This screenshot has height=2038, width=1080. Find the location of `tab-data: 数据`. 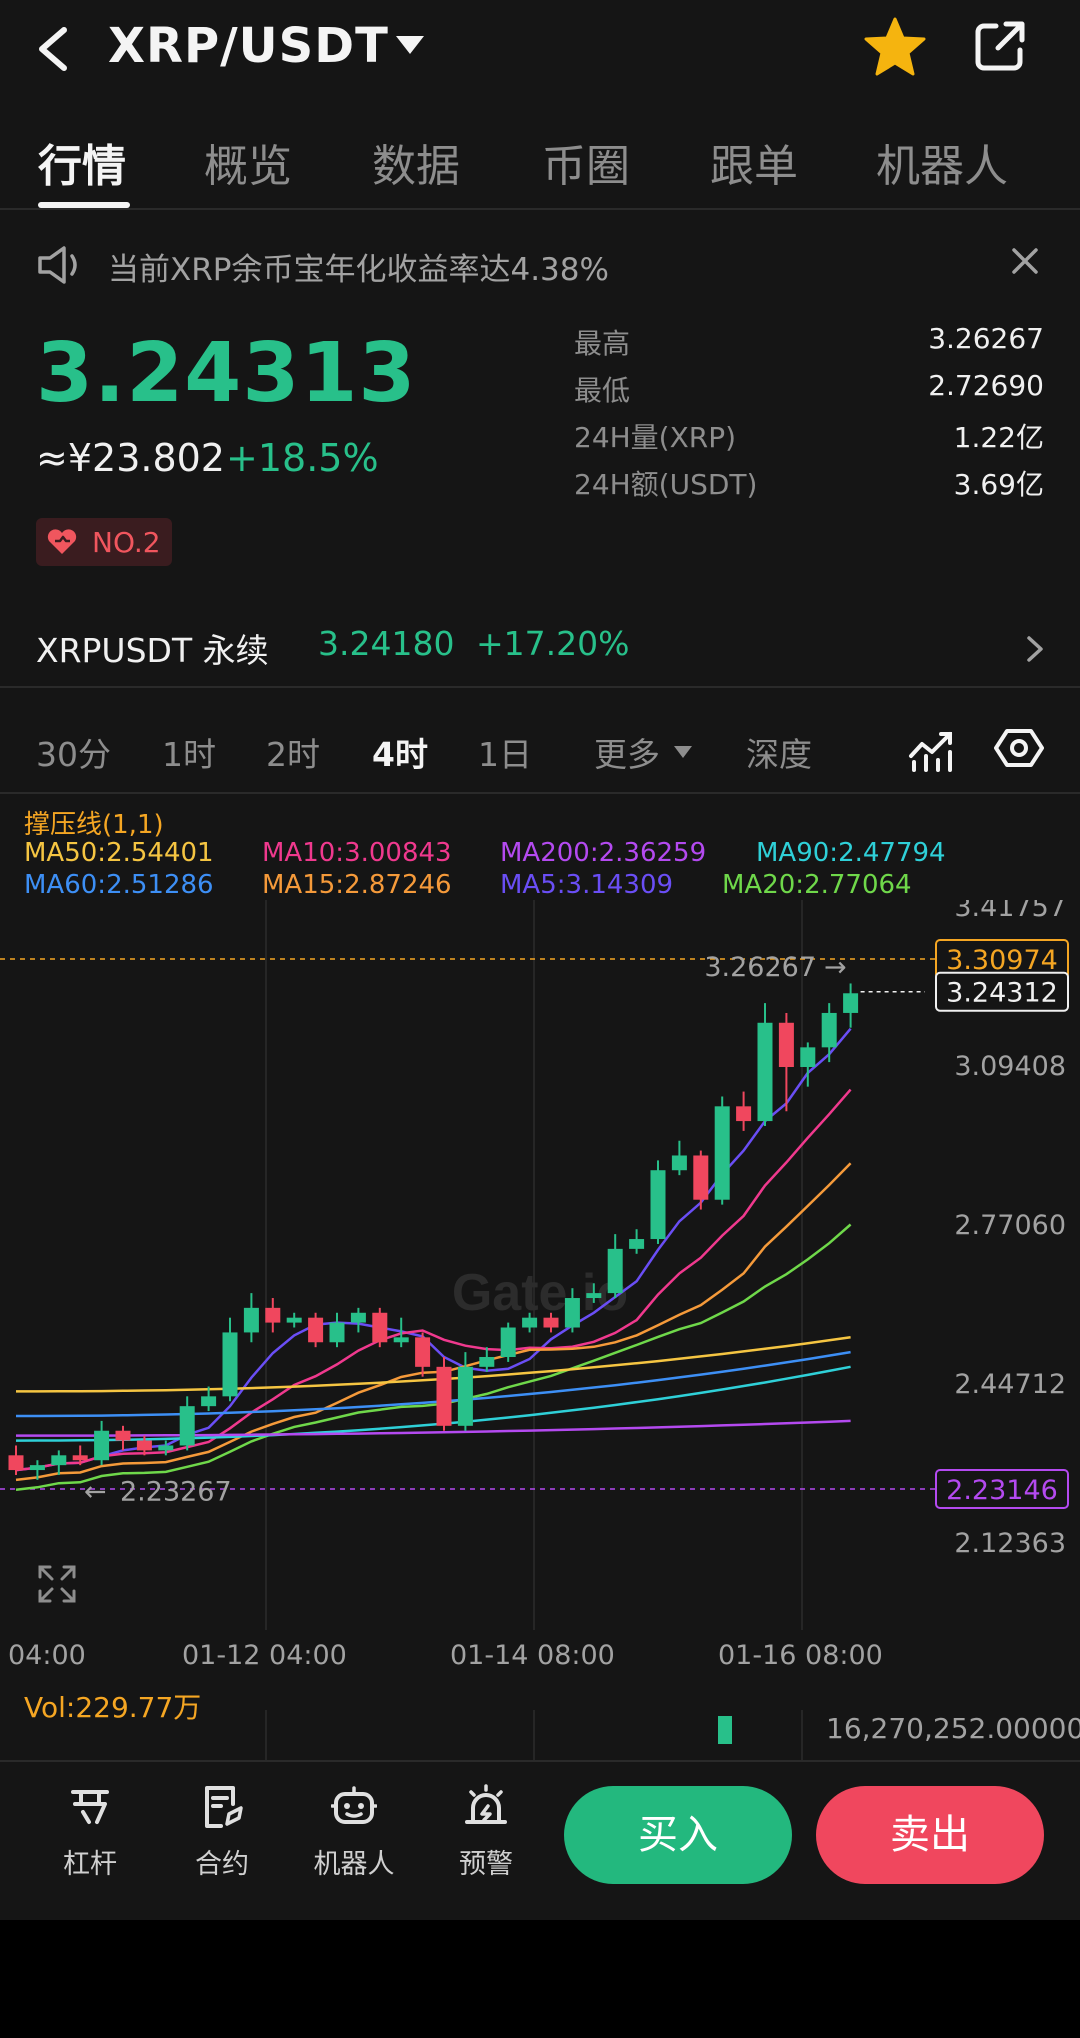

tab-data: 数据 is located at coordinates (416, 166).